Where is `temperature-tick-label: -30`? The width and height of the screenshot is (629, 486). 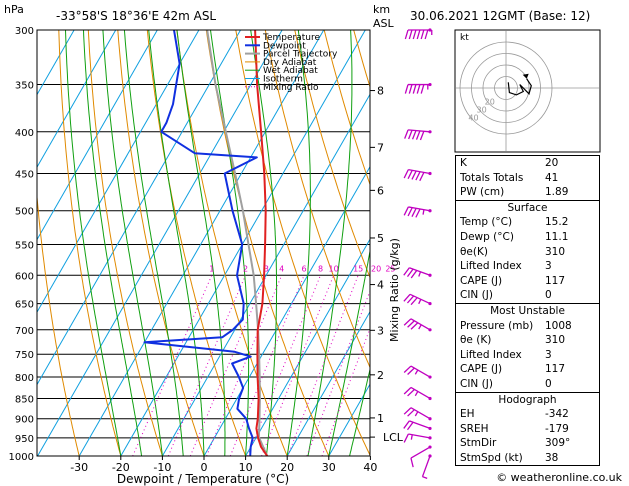
temperature-tick-label: -30 is located at coordinates (79, 467).